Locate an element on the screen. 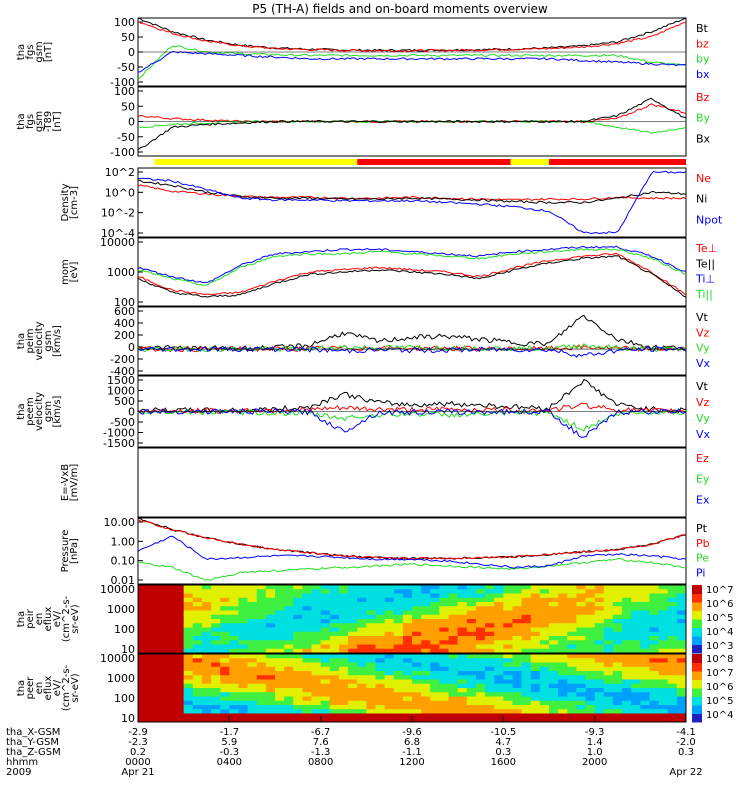 The image size is (750, 800). y-tick-label: -50 is located at coordinates (126, 137).